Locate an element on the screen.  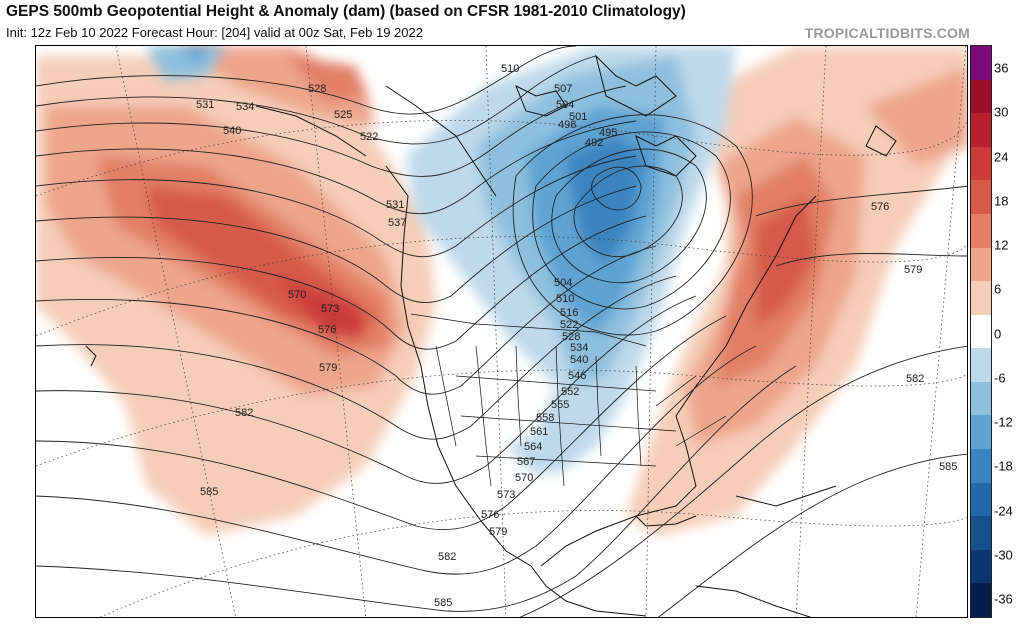
colorbar-tick-label: 12 is located at coordinates (1001, 245).